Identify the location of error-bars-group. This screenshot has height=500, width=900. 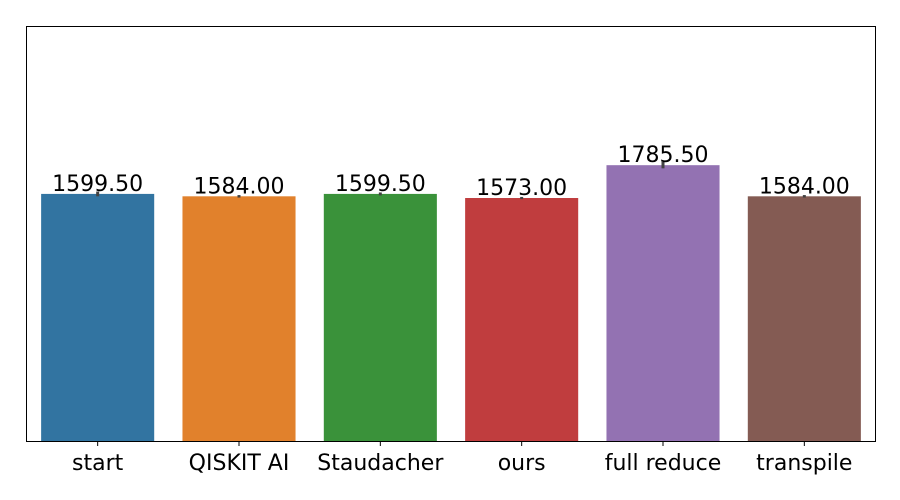
(451, 181).